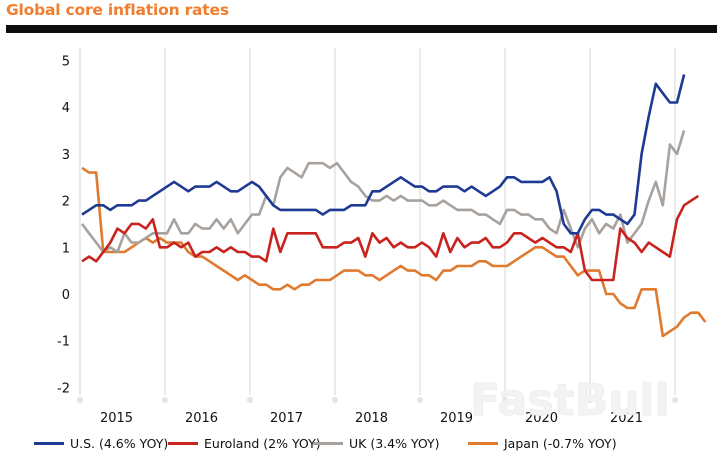 This screenshot has height=456, width=717. I want to click on legend-label: Japan (-0.7% YOY), so click(560, 443).